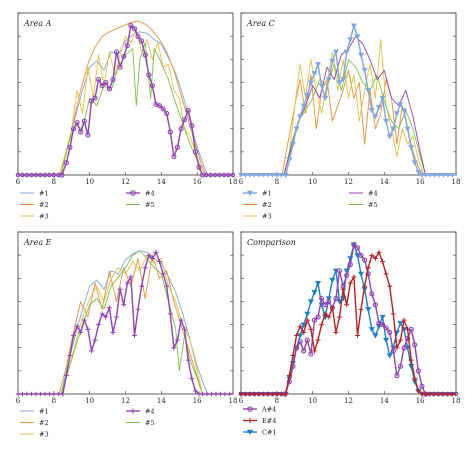 The height and width of the screenshot is (456, 474). Describe the element at coordinates (310, 204) in the screenshot. I see `legend-2: #1 #4 #2 #5 #3` at that location.